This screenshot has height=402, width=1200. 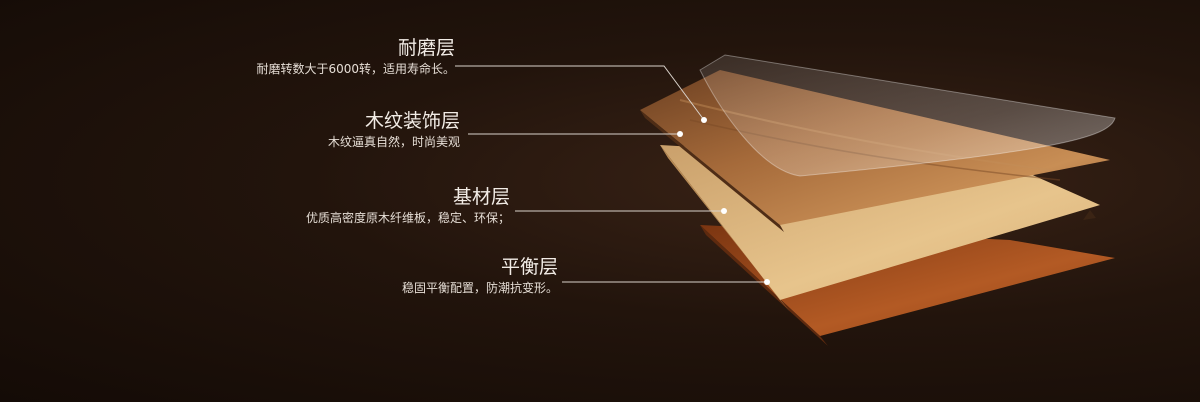 I want to click on wear-layer, so click(x=907, y=115).